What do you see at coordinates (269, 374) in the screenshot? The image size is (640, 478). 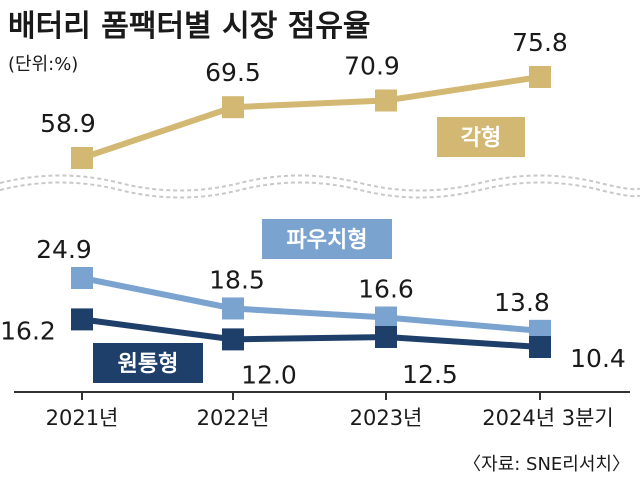 I see `data-label: 12.0` at bounding box center [269, 374].